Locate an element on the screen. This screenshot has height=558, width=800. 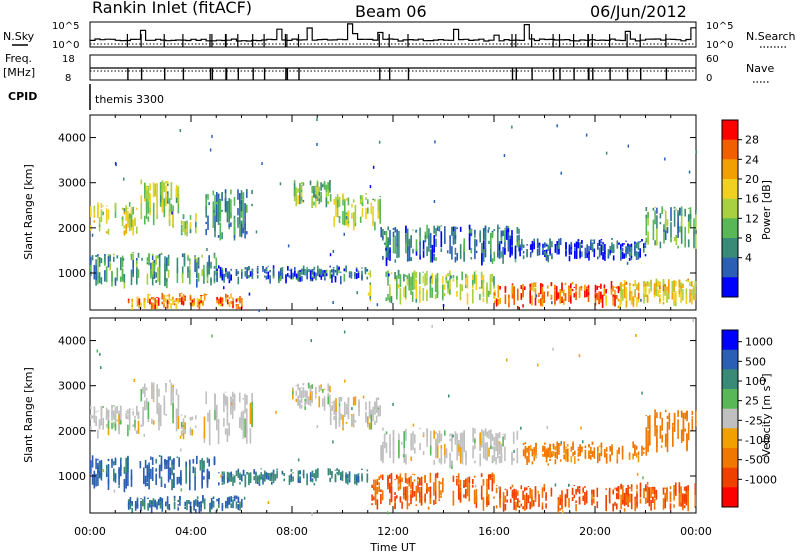
velocity-colorbar-segment is located at coordinates (730, 379).